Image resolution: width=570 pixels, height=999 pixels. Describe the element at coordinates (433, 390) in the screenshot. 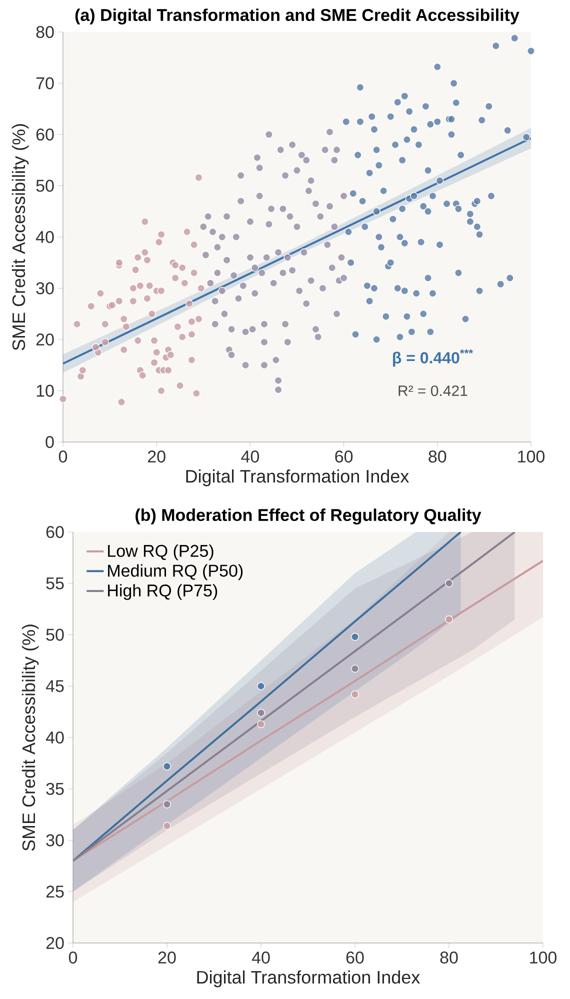

I see `annotation: R² = 0.421` at that location.